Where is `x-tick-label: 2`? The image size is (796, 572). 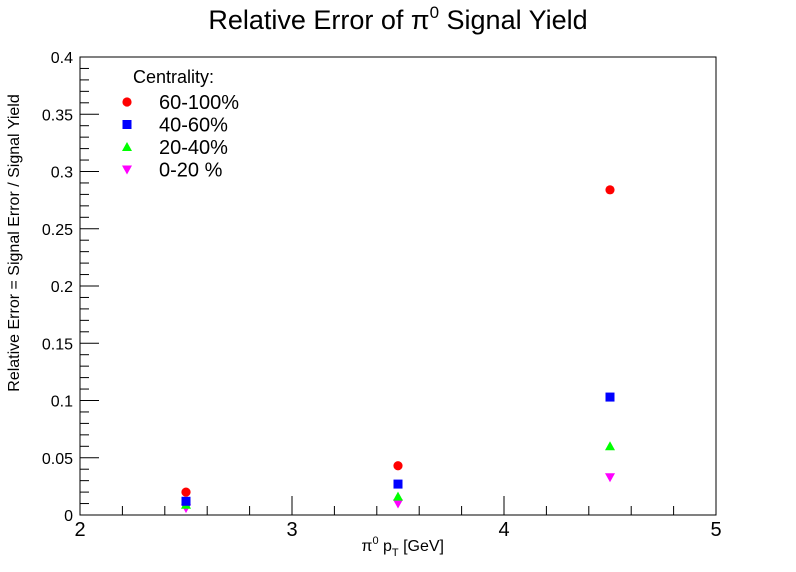
x-tick-label: 2 is located at coordinates (79, 530).